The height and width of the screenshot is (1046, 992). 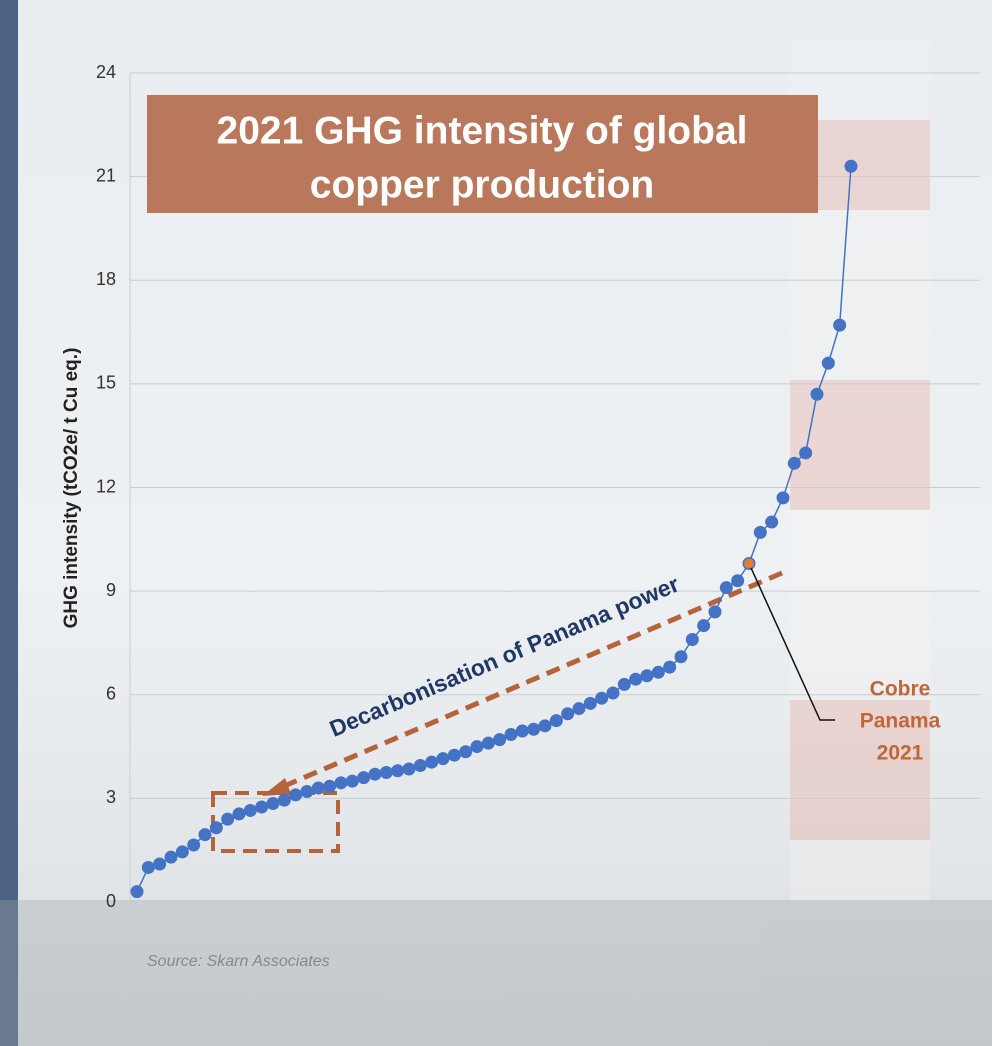 What do you see at coordinates (106, 72) in the screenshot?
I see `y-tick-label: 24` at bounding box center [106, 72].